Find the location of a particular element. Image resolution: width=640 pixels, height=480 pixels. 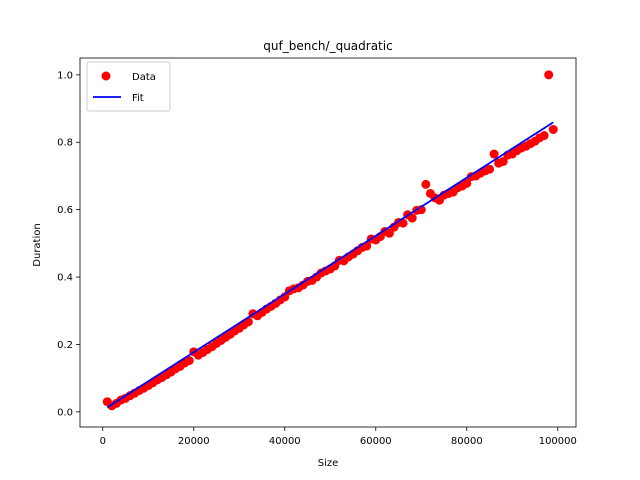

x-axis-label: Size is located at coordinates (328, 463).